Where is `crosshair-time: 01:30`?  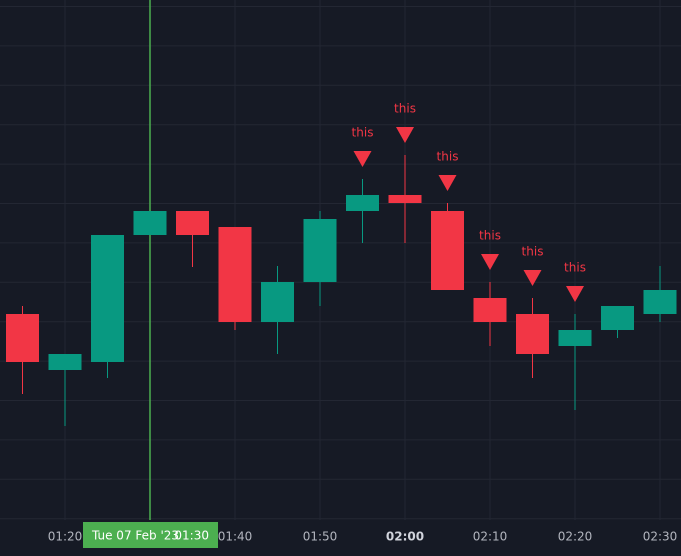 crosshair-time: 01:30 is located at coordinates (191, 536).